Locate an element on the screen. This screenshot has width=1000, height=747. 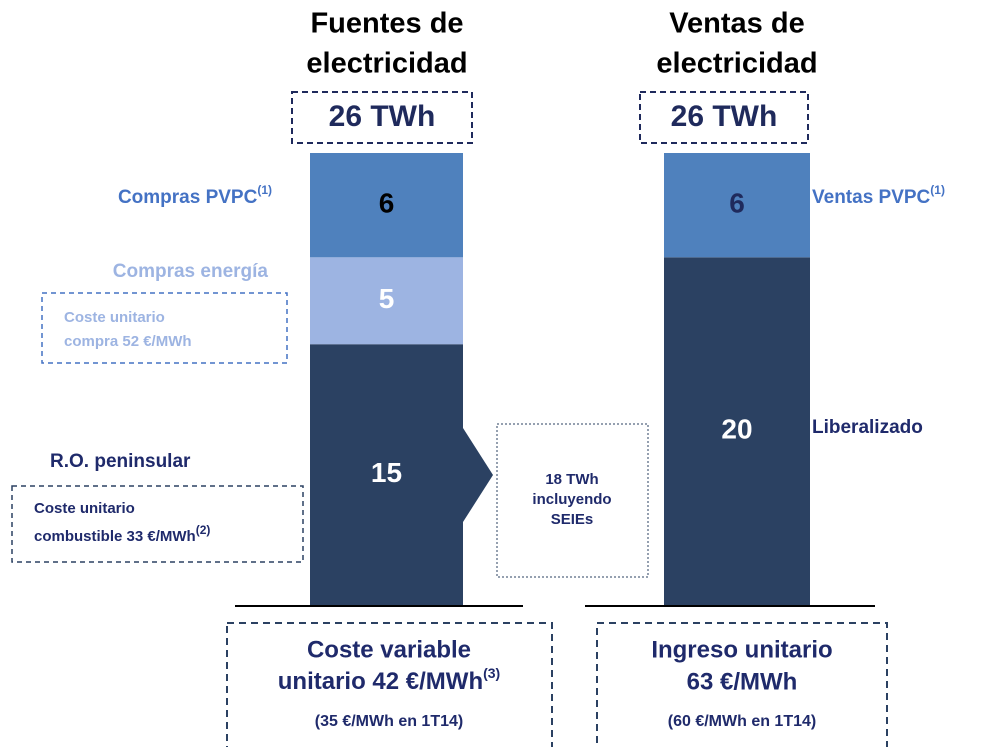
segment-name: Compras PVPC is located at coordinates (188, 197).